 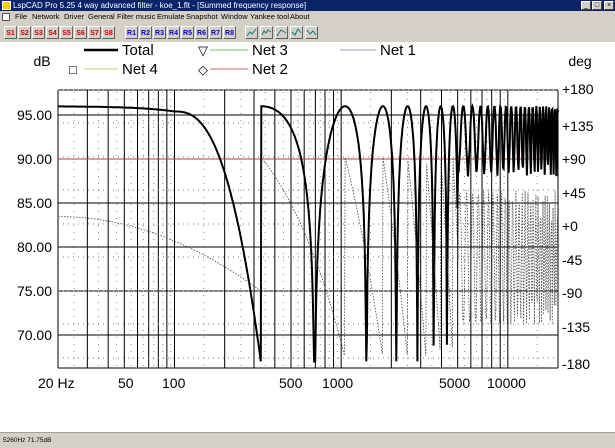 What do you see at coordinates (138, 50) in the screenshot?
I see `legend-label-total: Total` at bounding box center [138, 50].